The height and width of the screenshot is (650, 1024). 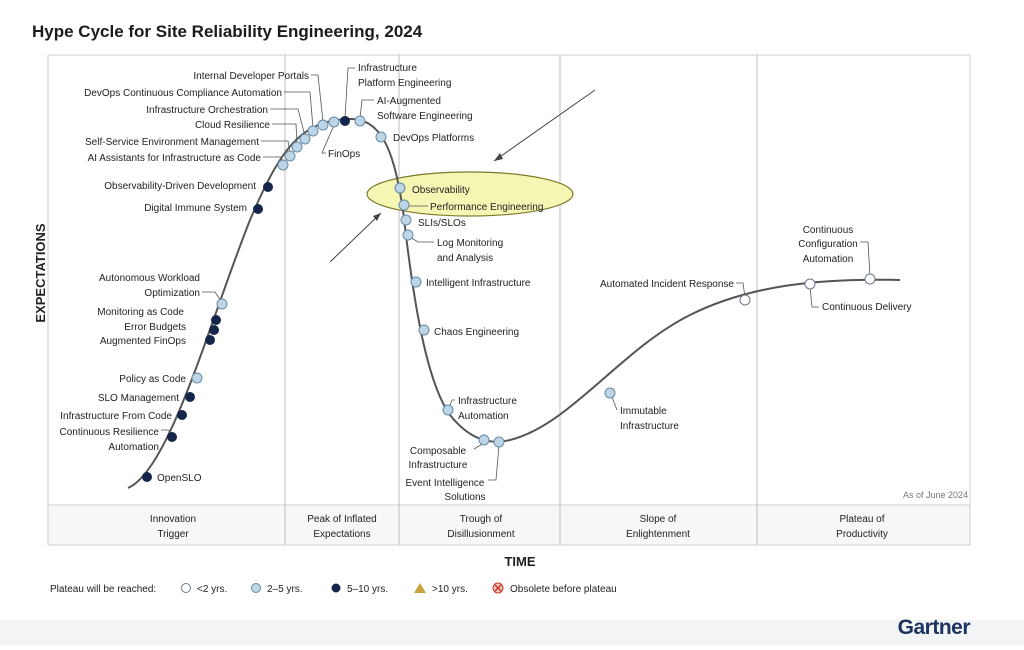 I want to click on tech-label: Policy as Code, so click(x=152, y=379).